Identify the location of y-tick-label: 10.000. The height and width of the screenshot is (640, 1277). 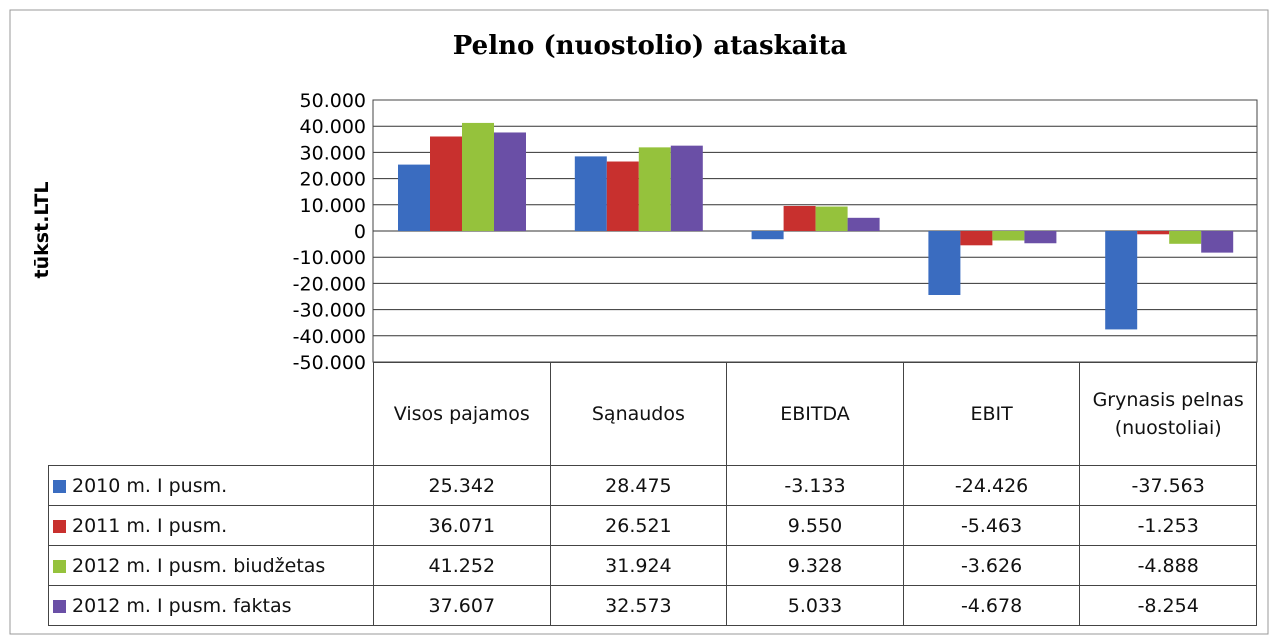
(333, 206).